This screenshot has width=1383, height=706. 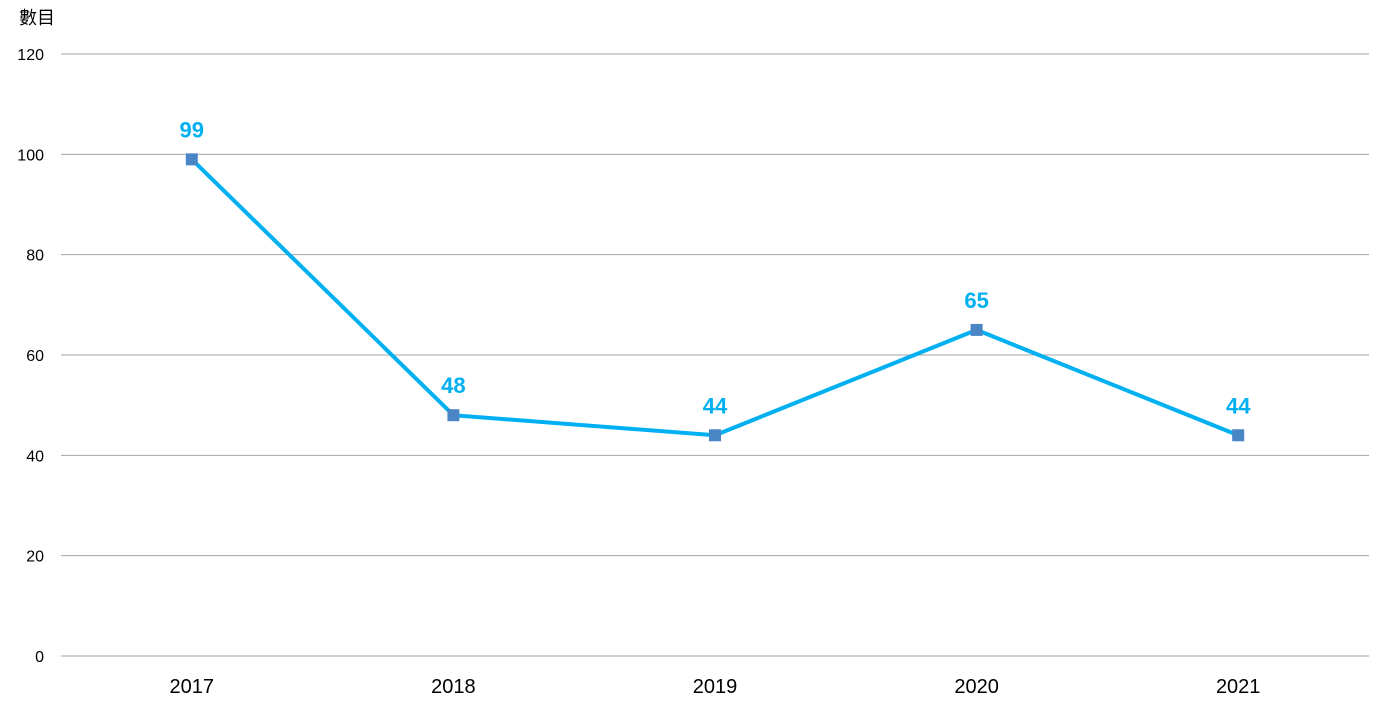 I want to click on x-tick-label: 2021, so click(x=1238, y=687).